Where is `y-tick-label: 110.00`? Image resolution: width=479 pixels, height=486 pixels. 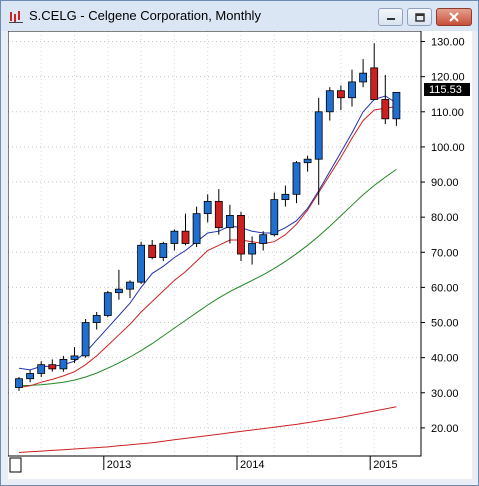 y-tick-label: 110.00 is located at coordinates (447, 113).